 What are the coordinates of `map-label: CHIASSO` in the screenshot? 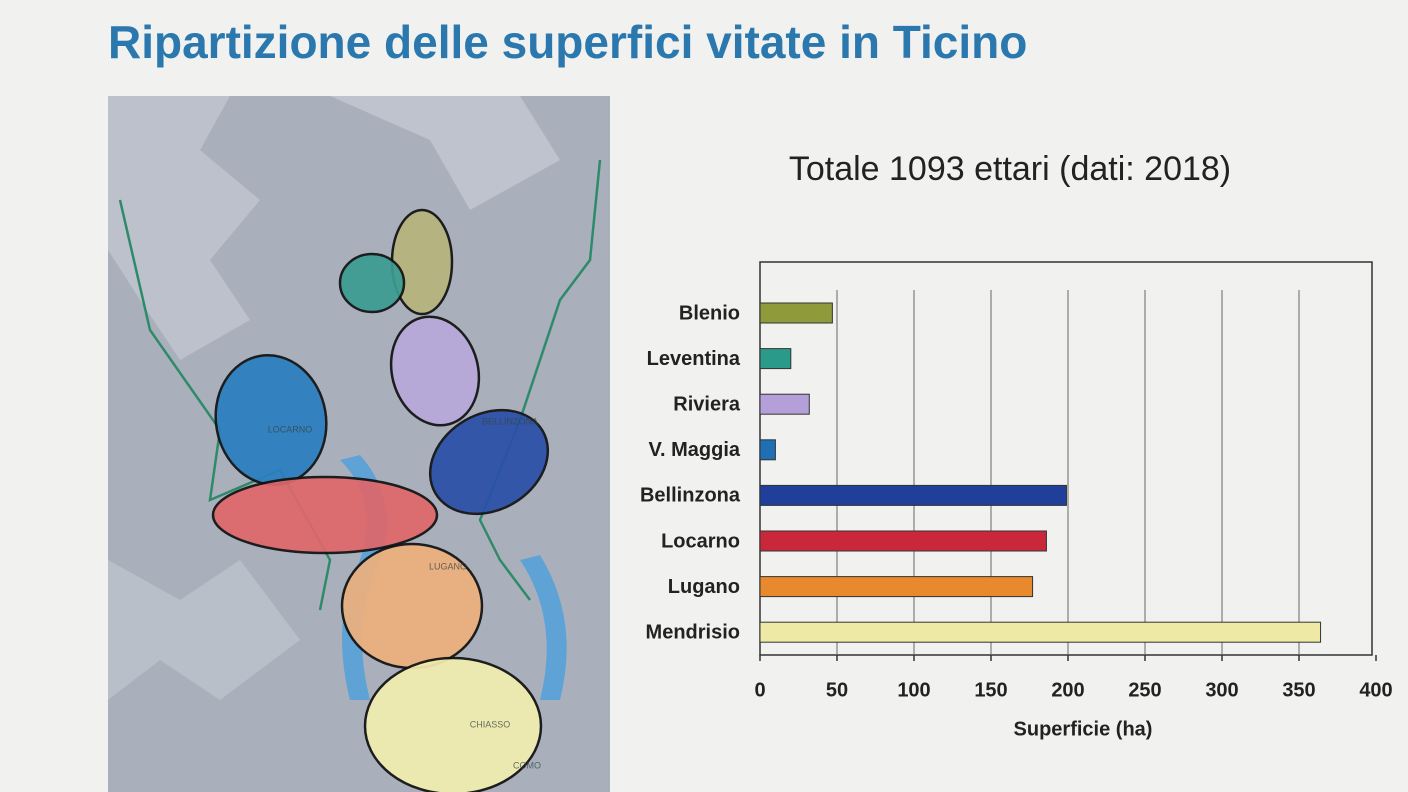 It's located at (490, 724).